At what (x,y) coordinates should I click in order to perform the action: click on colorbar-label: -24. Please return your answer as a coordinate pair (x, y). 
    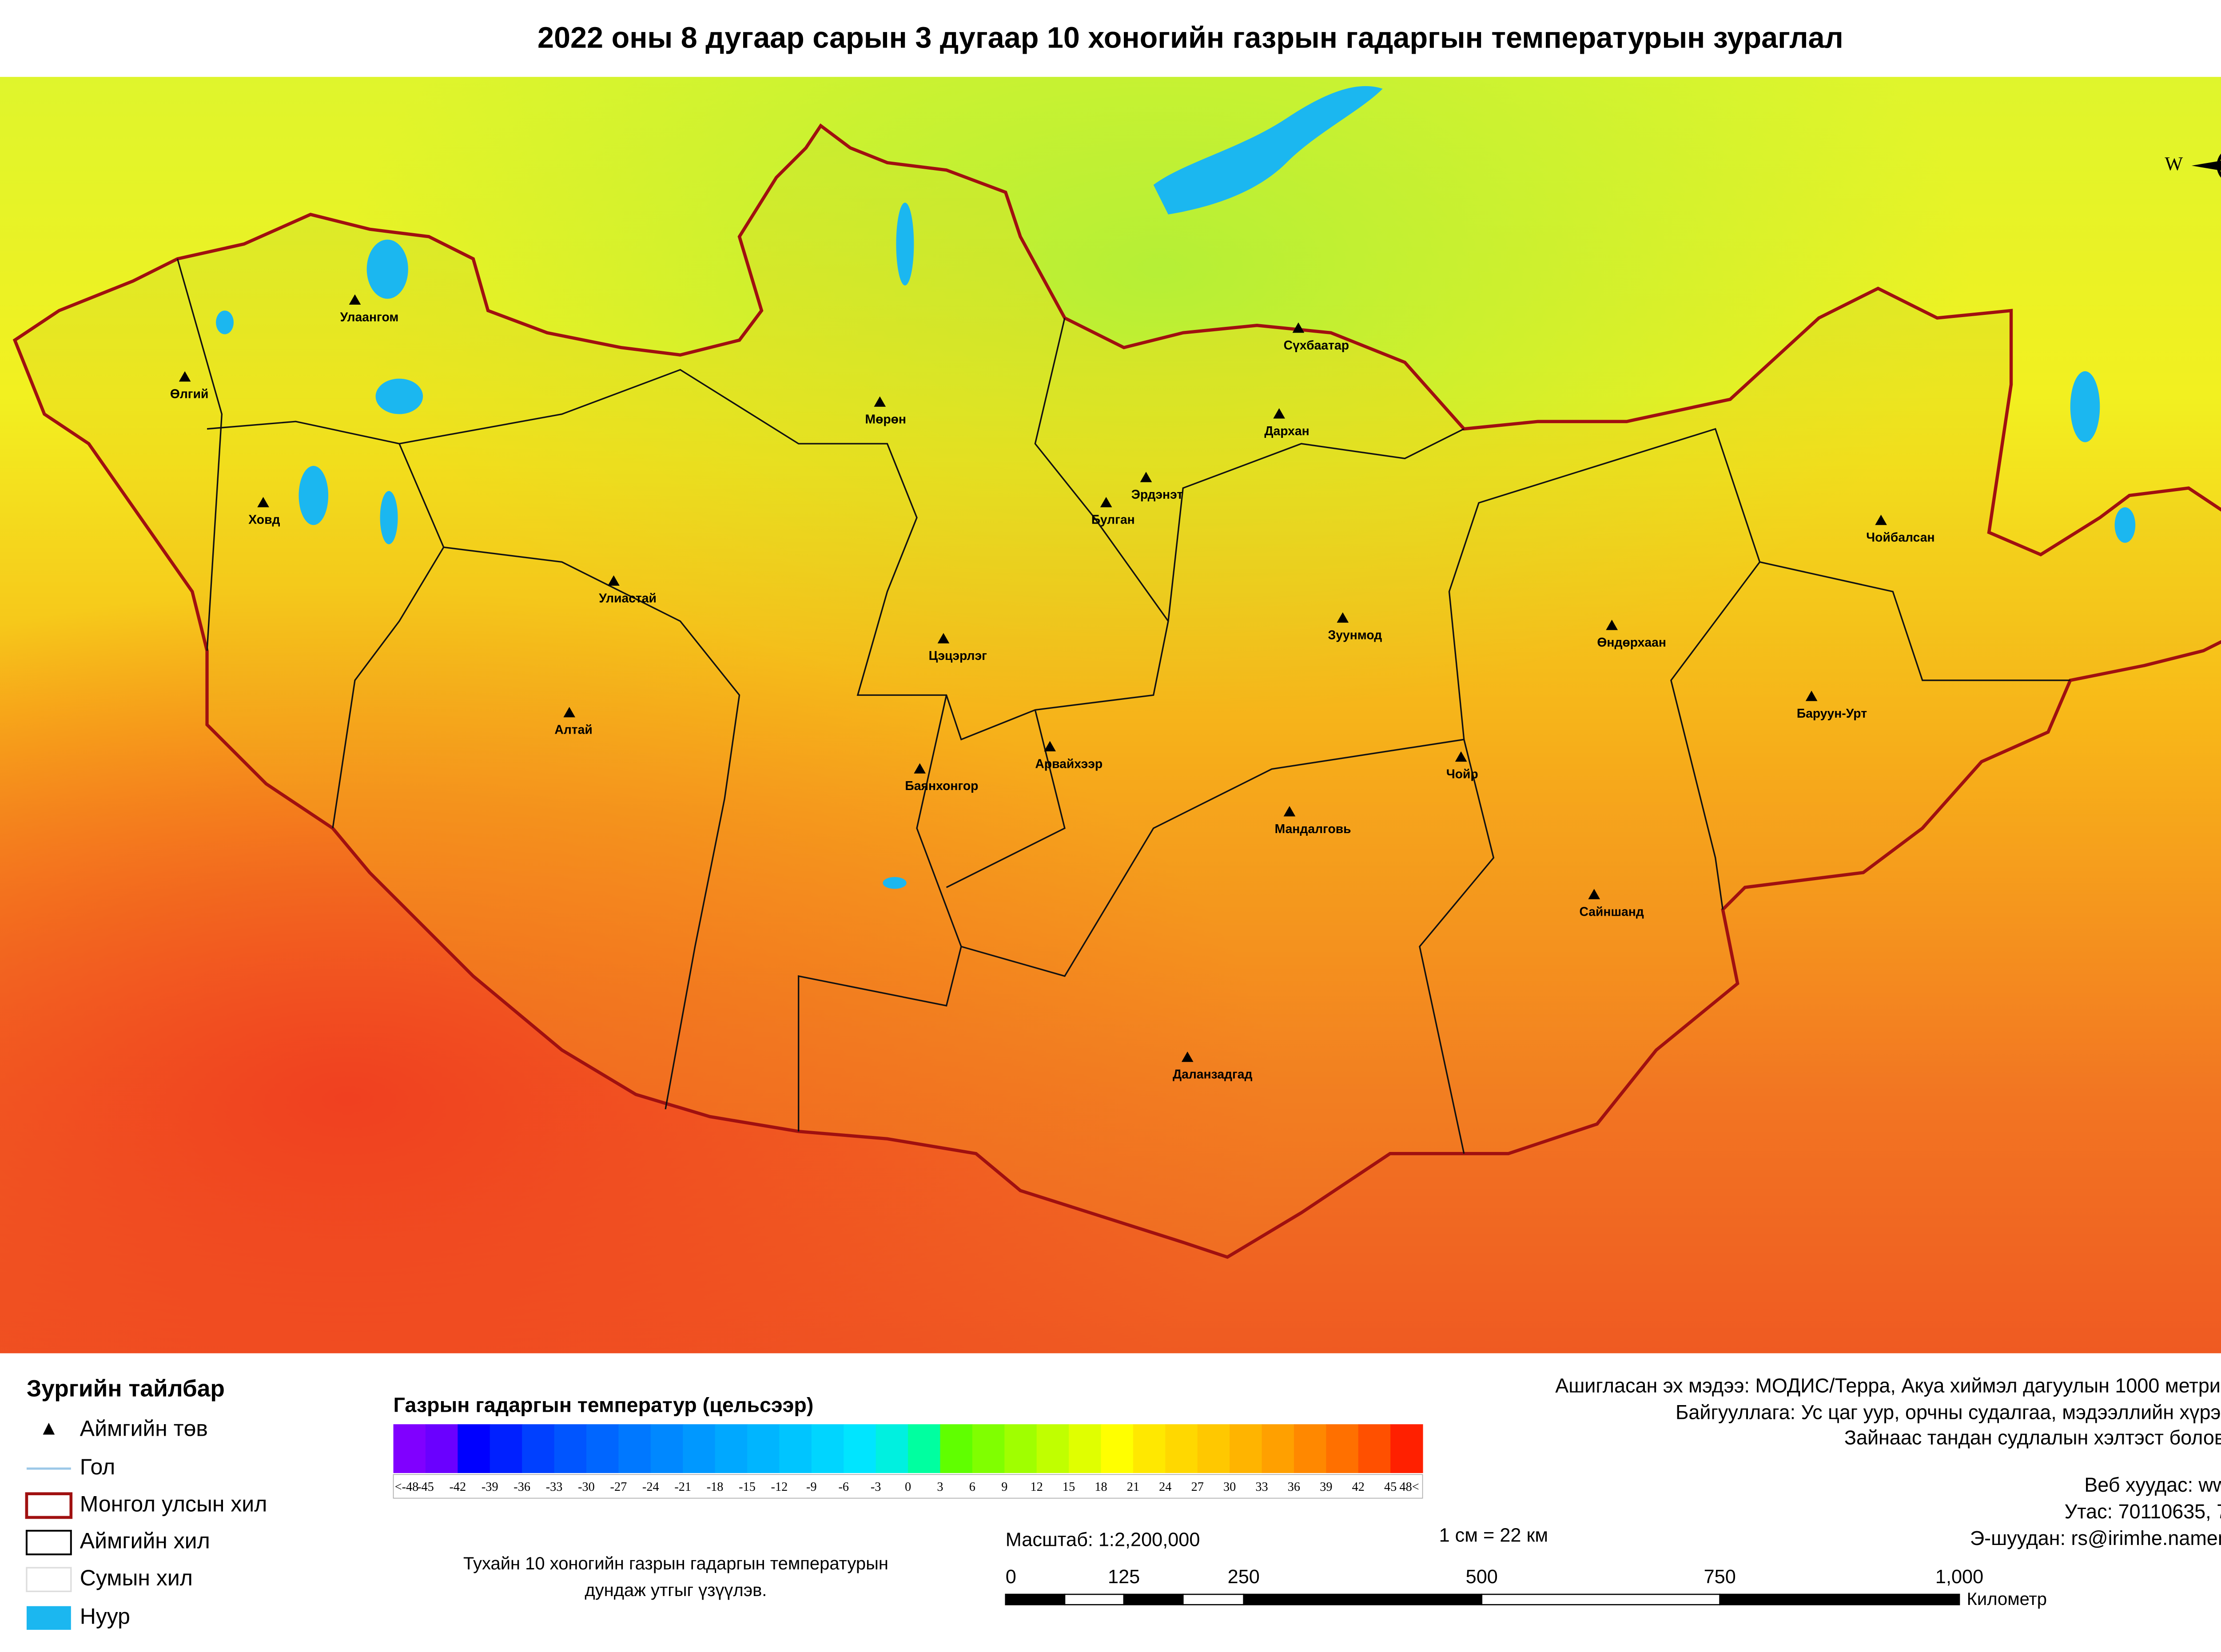
    Looking at the image, I should click on (650, 1487).